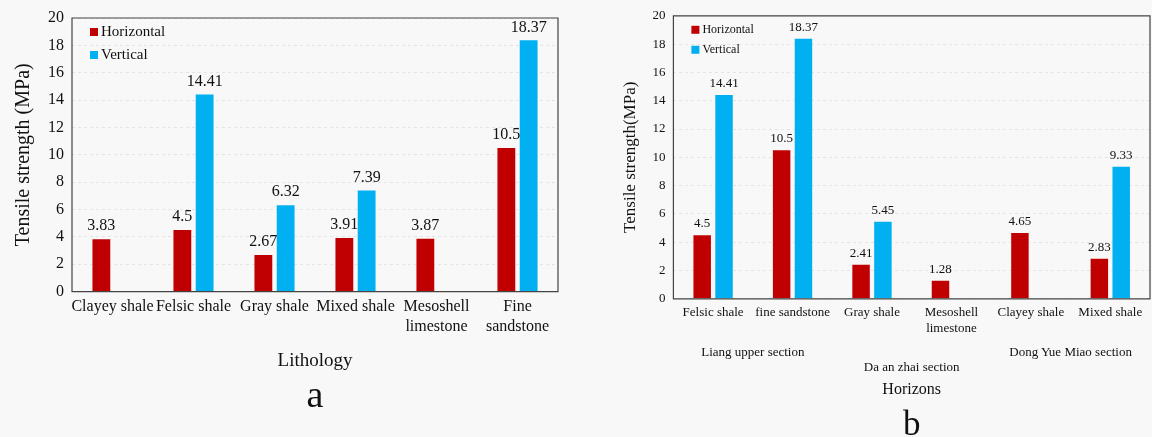 Image resolution: width=1152 pixels, height=437 pixels. What do you see at coordinates (1121, 154) in the screenshot?
I see `data-label: 9.33` at bounding box center [1121, 154].